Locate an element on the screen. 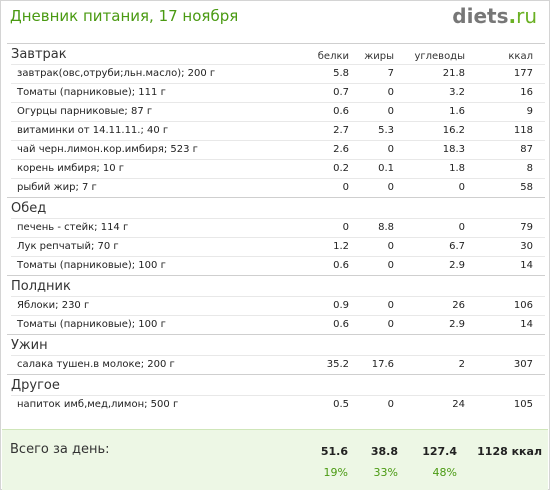 The height and width of the screenshot is (490, 550). meal-title: Другое is located at coordinates (276, 384).